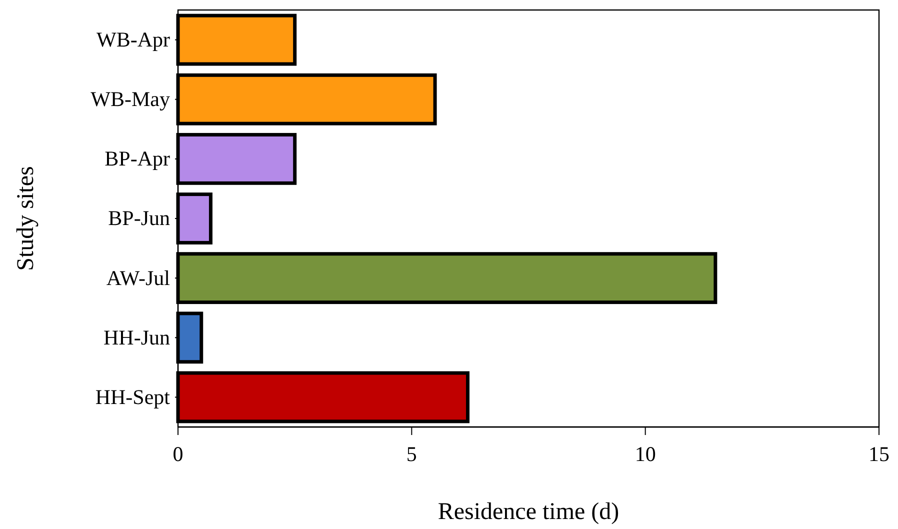 Image resolution: width=898 pixels, height=529 pixels. I want to click on x-tick-label: 10, so click(645, 454).